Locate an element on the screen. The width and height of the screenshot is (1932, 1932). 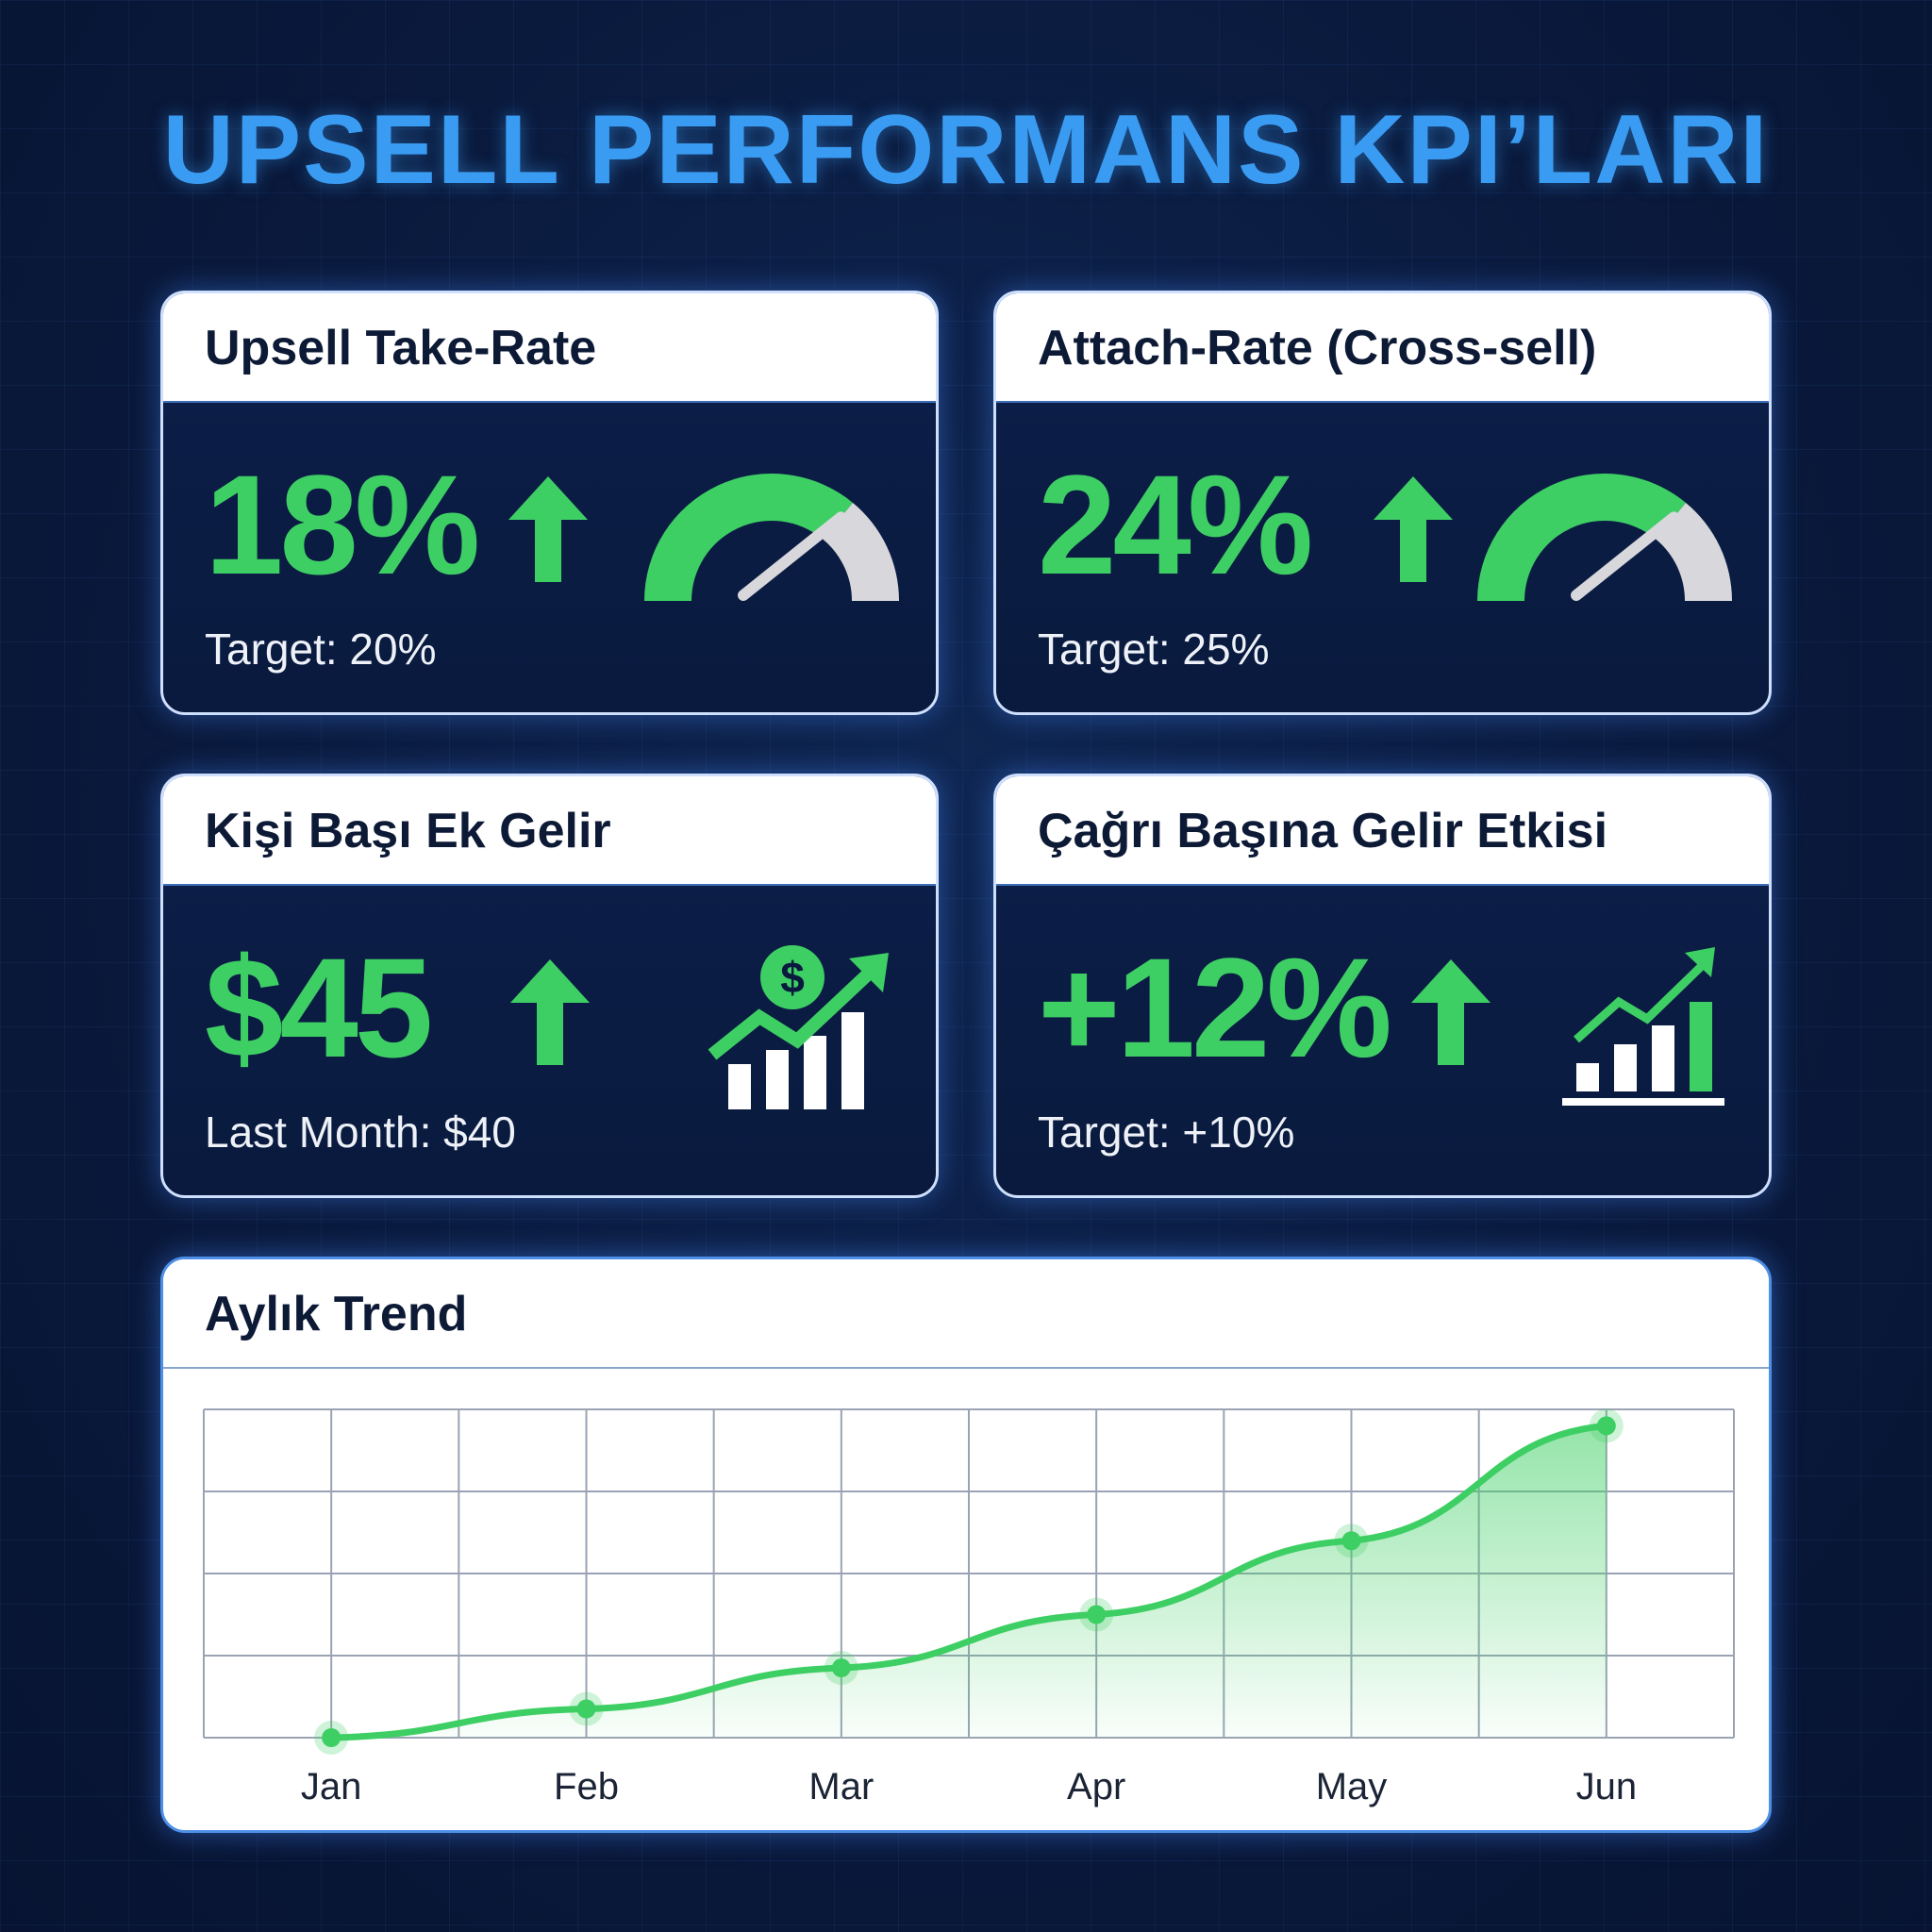
kpi-card-revenue-per-person: Kişi Başı Ek Gelir $45 $ Last Month: $40 is located at coordinates (550, 986).